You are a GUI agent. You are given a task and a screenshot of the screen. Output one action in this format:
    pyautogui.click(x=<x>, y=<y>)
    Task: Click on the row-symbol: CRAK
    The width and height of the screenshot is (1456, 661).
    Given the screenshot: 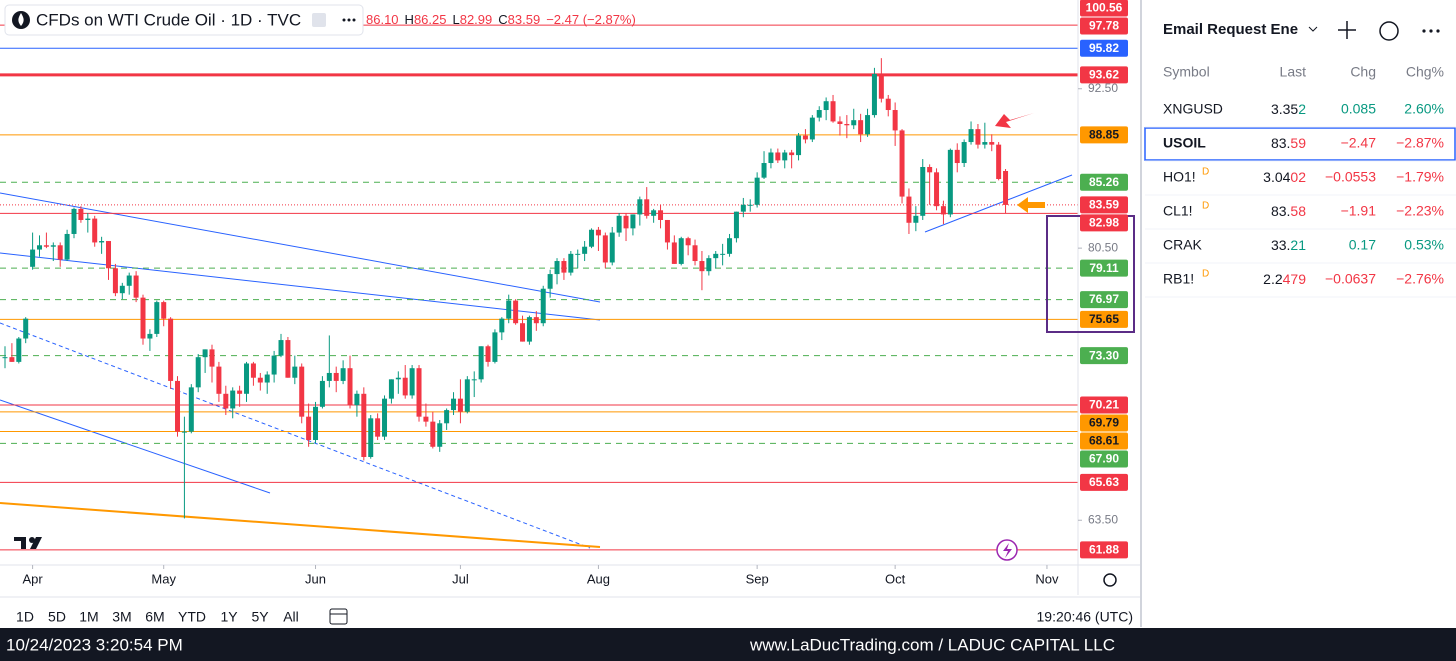 What is the action you would take?
    pyautogui.click(x=1183, y=245)
    